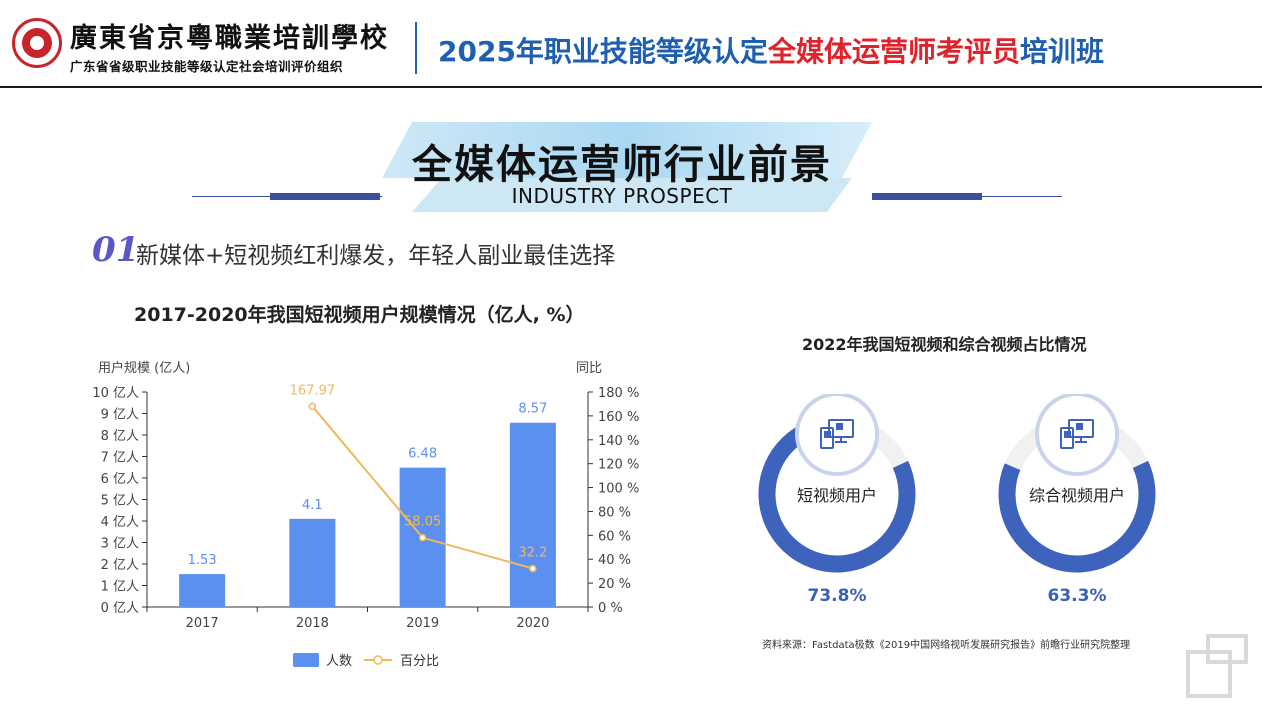  What do you see at coordinates (116, 250) in the screenshot?
I see `section-number: 01` at bounding box center [116, 250].